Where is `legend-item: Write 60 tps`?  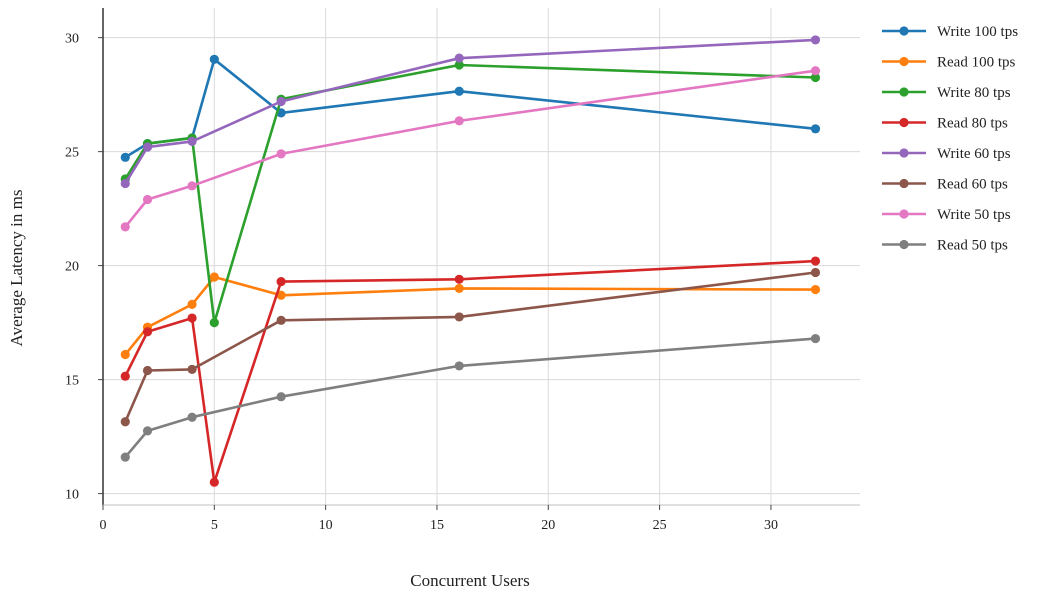
legend-item: Write 60 tps is located at coordinates (946, 154).